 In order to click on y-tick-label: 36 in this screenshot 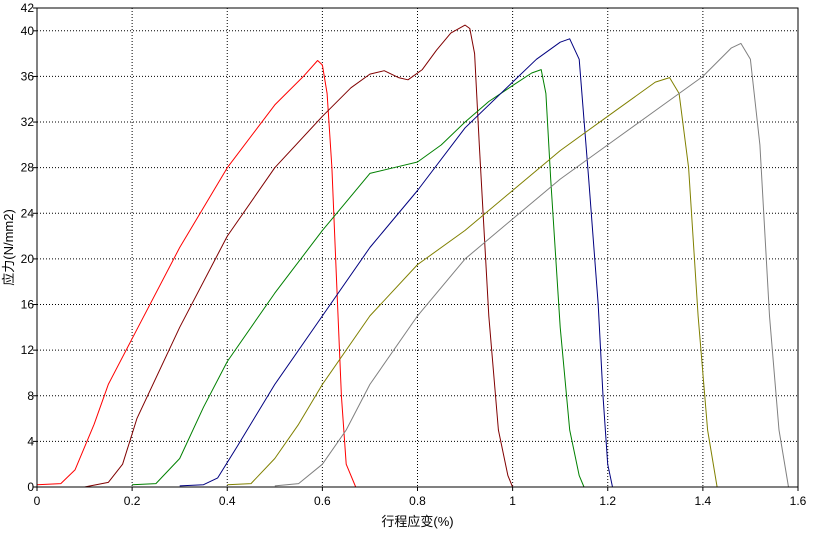, I will do `click(28, 76)`.